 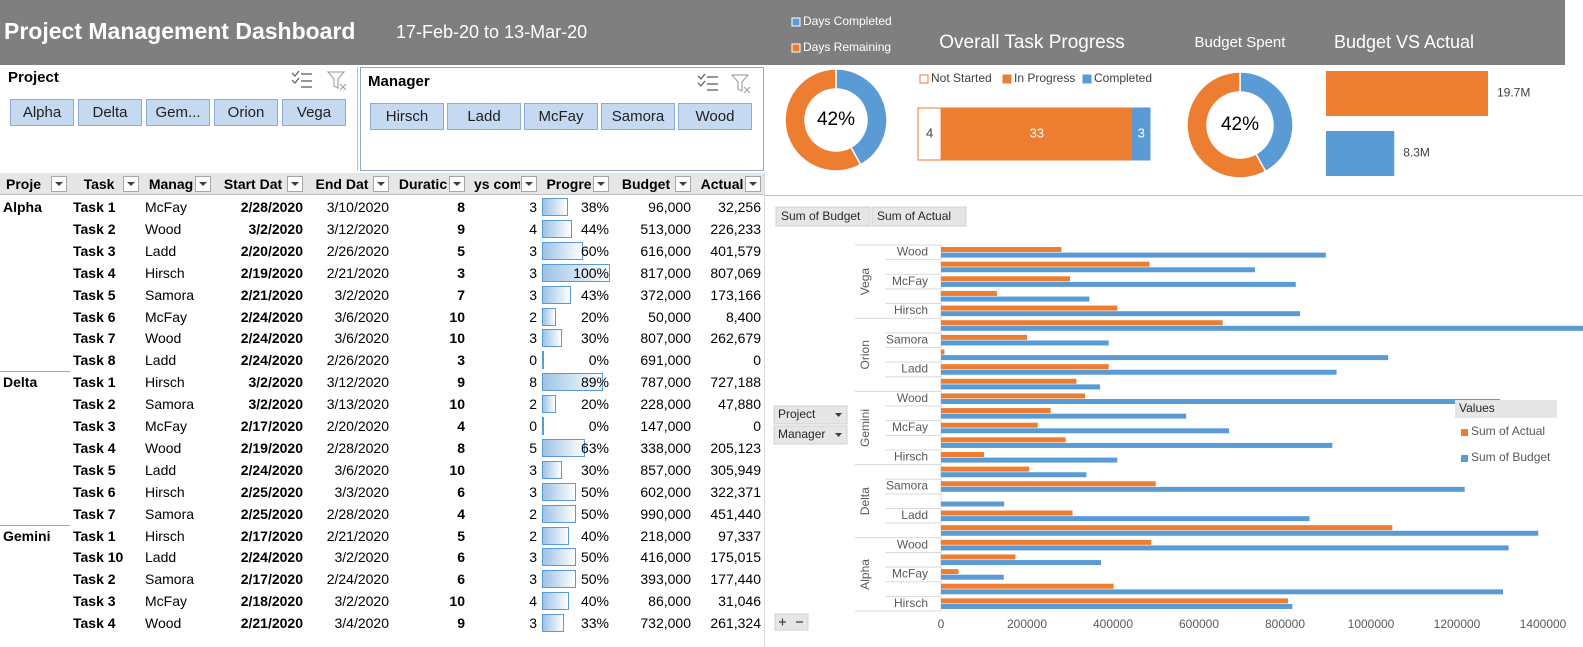 What do you see at coordinates (1508, 431) in the screenshot?
I see `legend-label: Sum of Actual` at bounding box center [1508, 431].